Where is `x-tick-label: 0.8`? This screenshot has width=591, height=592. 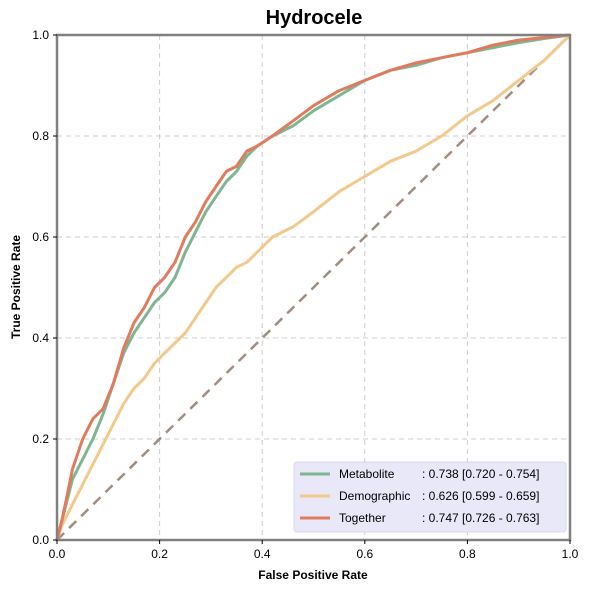
x-tick-label: 0.8 is located at coordinates (467, 554).